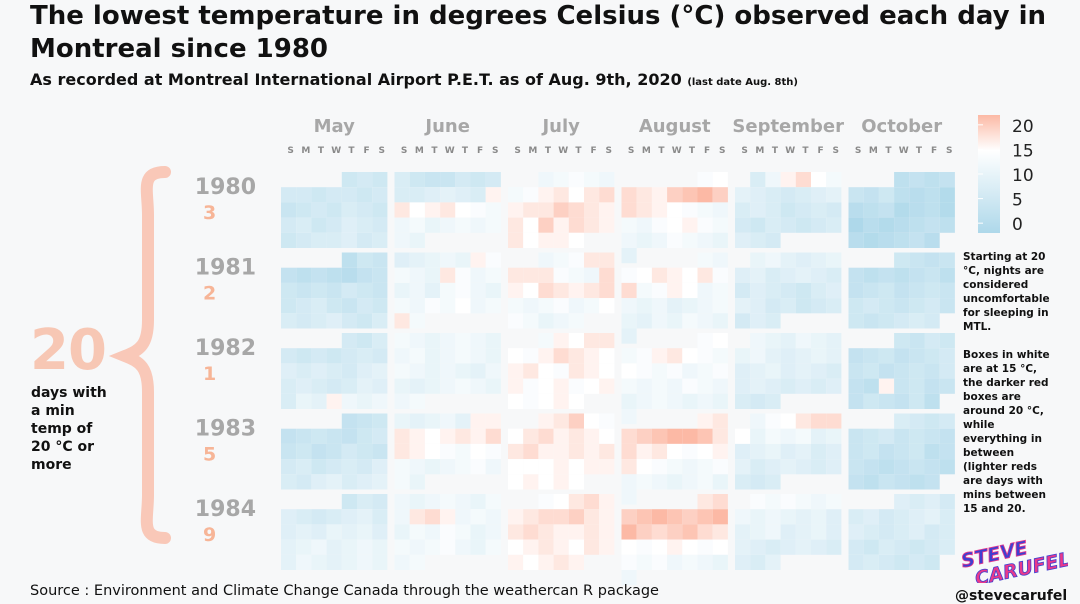  What do you see at coordinates (335, 126) in the screenshot?
I see `month-label: May` at bounding box center [335, 126].